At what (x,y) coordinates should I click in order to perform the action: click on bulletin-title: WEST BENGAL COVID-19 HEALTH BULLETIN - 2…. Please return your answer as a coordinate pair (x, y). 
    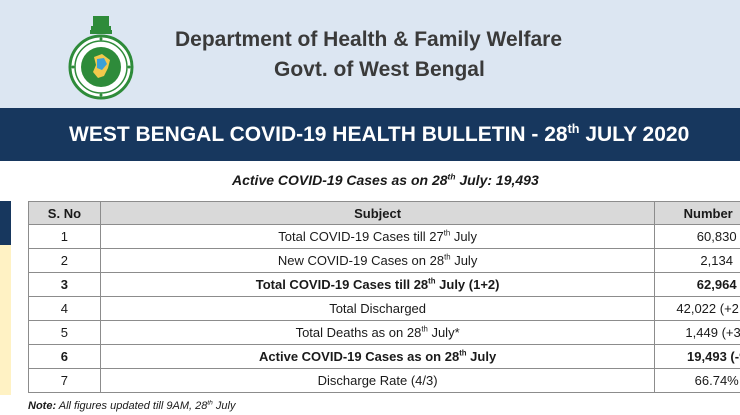
    Looking at the image, I should click on (379, 134).